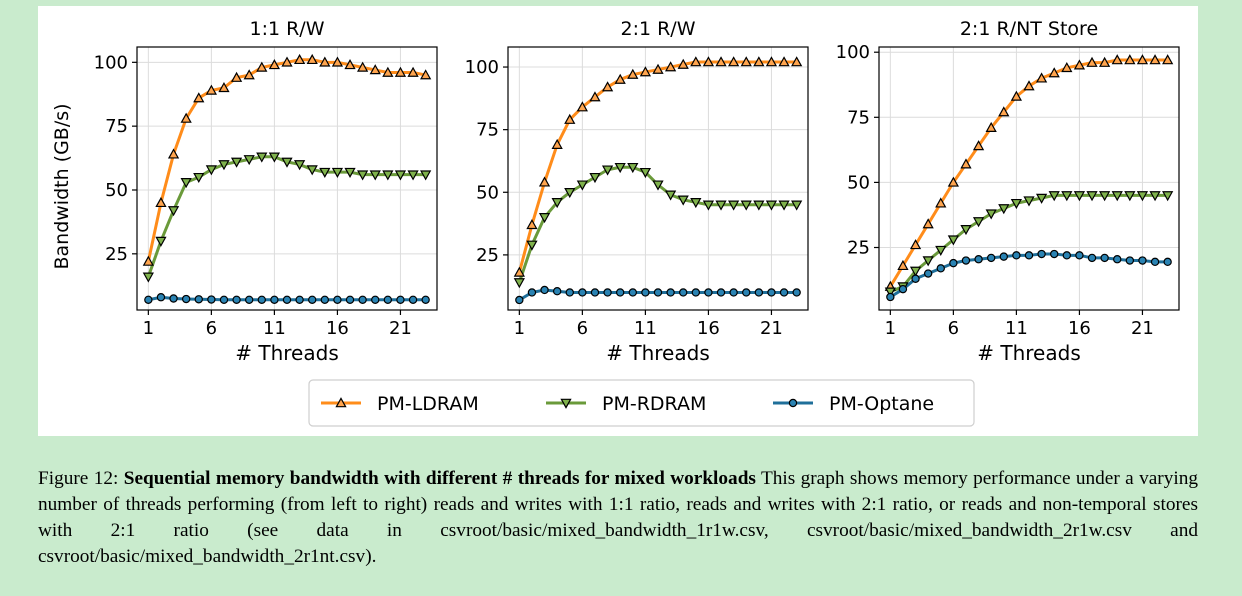 The width and height of the screenshot is (1242, 596). What do you see at coordinates (853, 52) in the screenshot?
I see `y-tick-label: 100` at bounding box center [853, 52].